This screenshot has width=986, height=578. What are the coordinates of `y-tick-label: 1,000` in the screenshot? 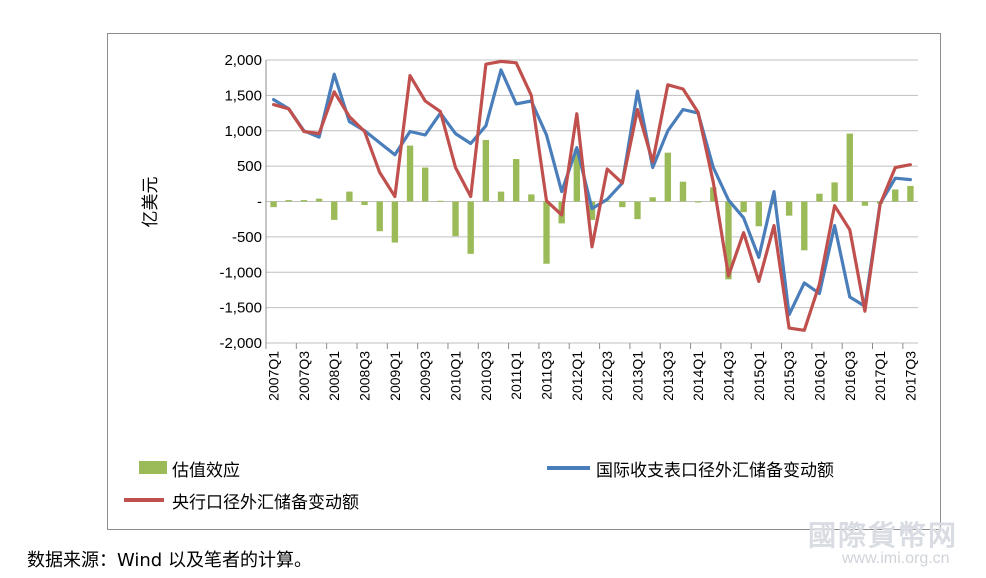 It's located at (243, 131).